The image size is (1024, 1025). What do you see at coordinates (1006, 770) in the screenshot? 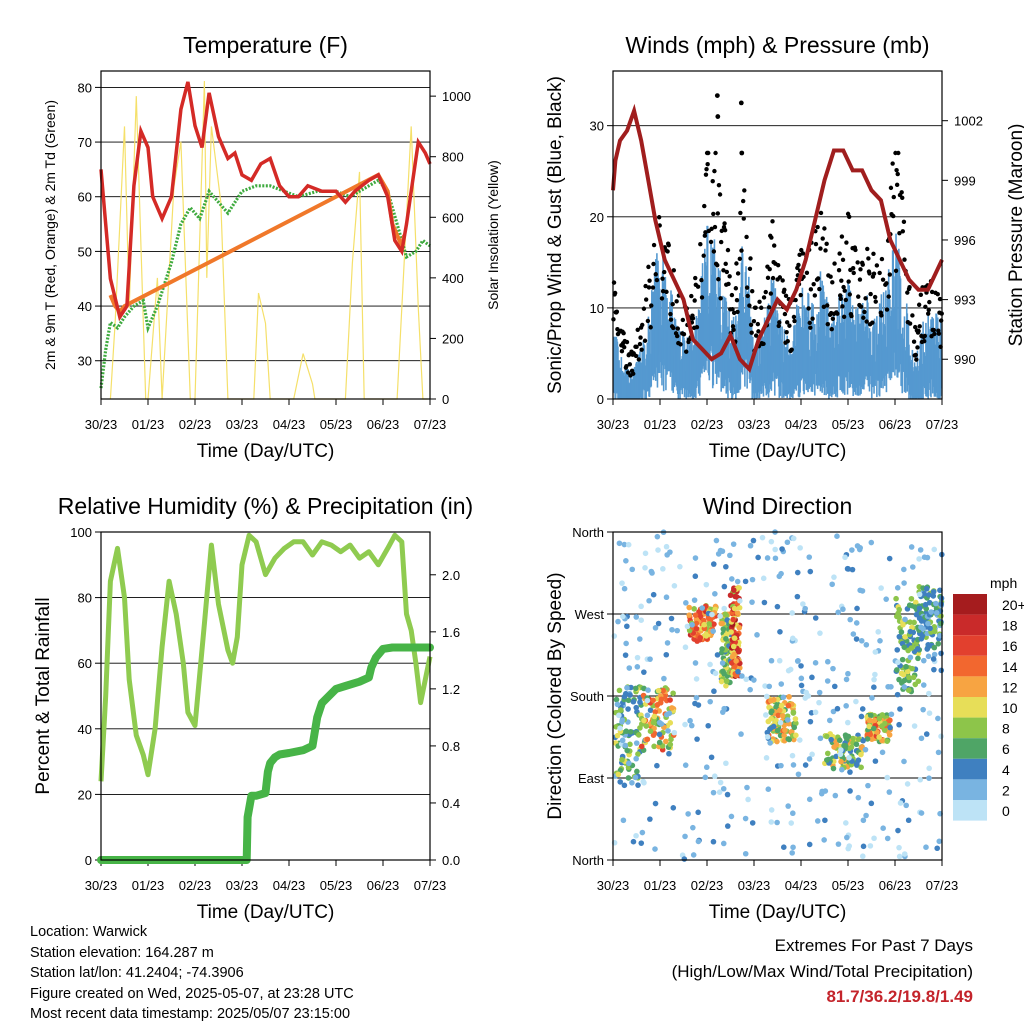
I see `legend-label: 4` at bounding box center [1006, 770].